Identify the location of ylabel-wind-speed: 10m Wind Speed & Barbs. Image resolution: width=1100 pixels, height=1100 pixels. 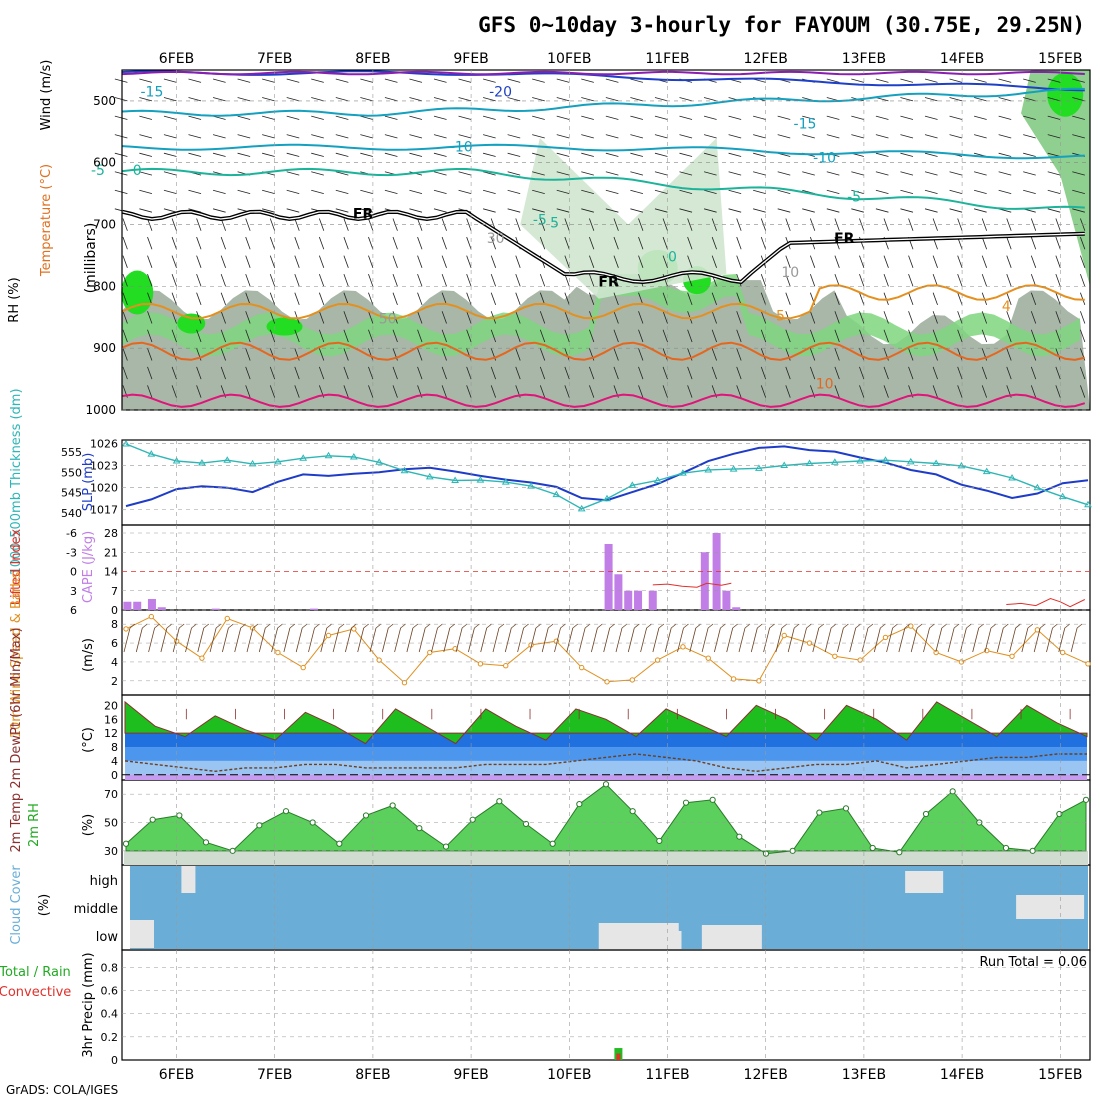
(16, 655).